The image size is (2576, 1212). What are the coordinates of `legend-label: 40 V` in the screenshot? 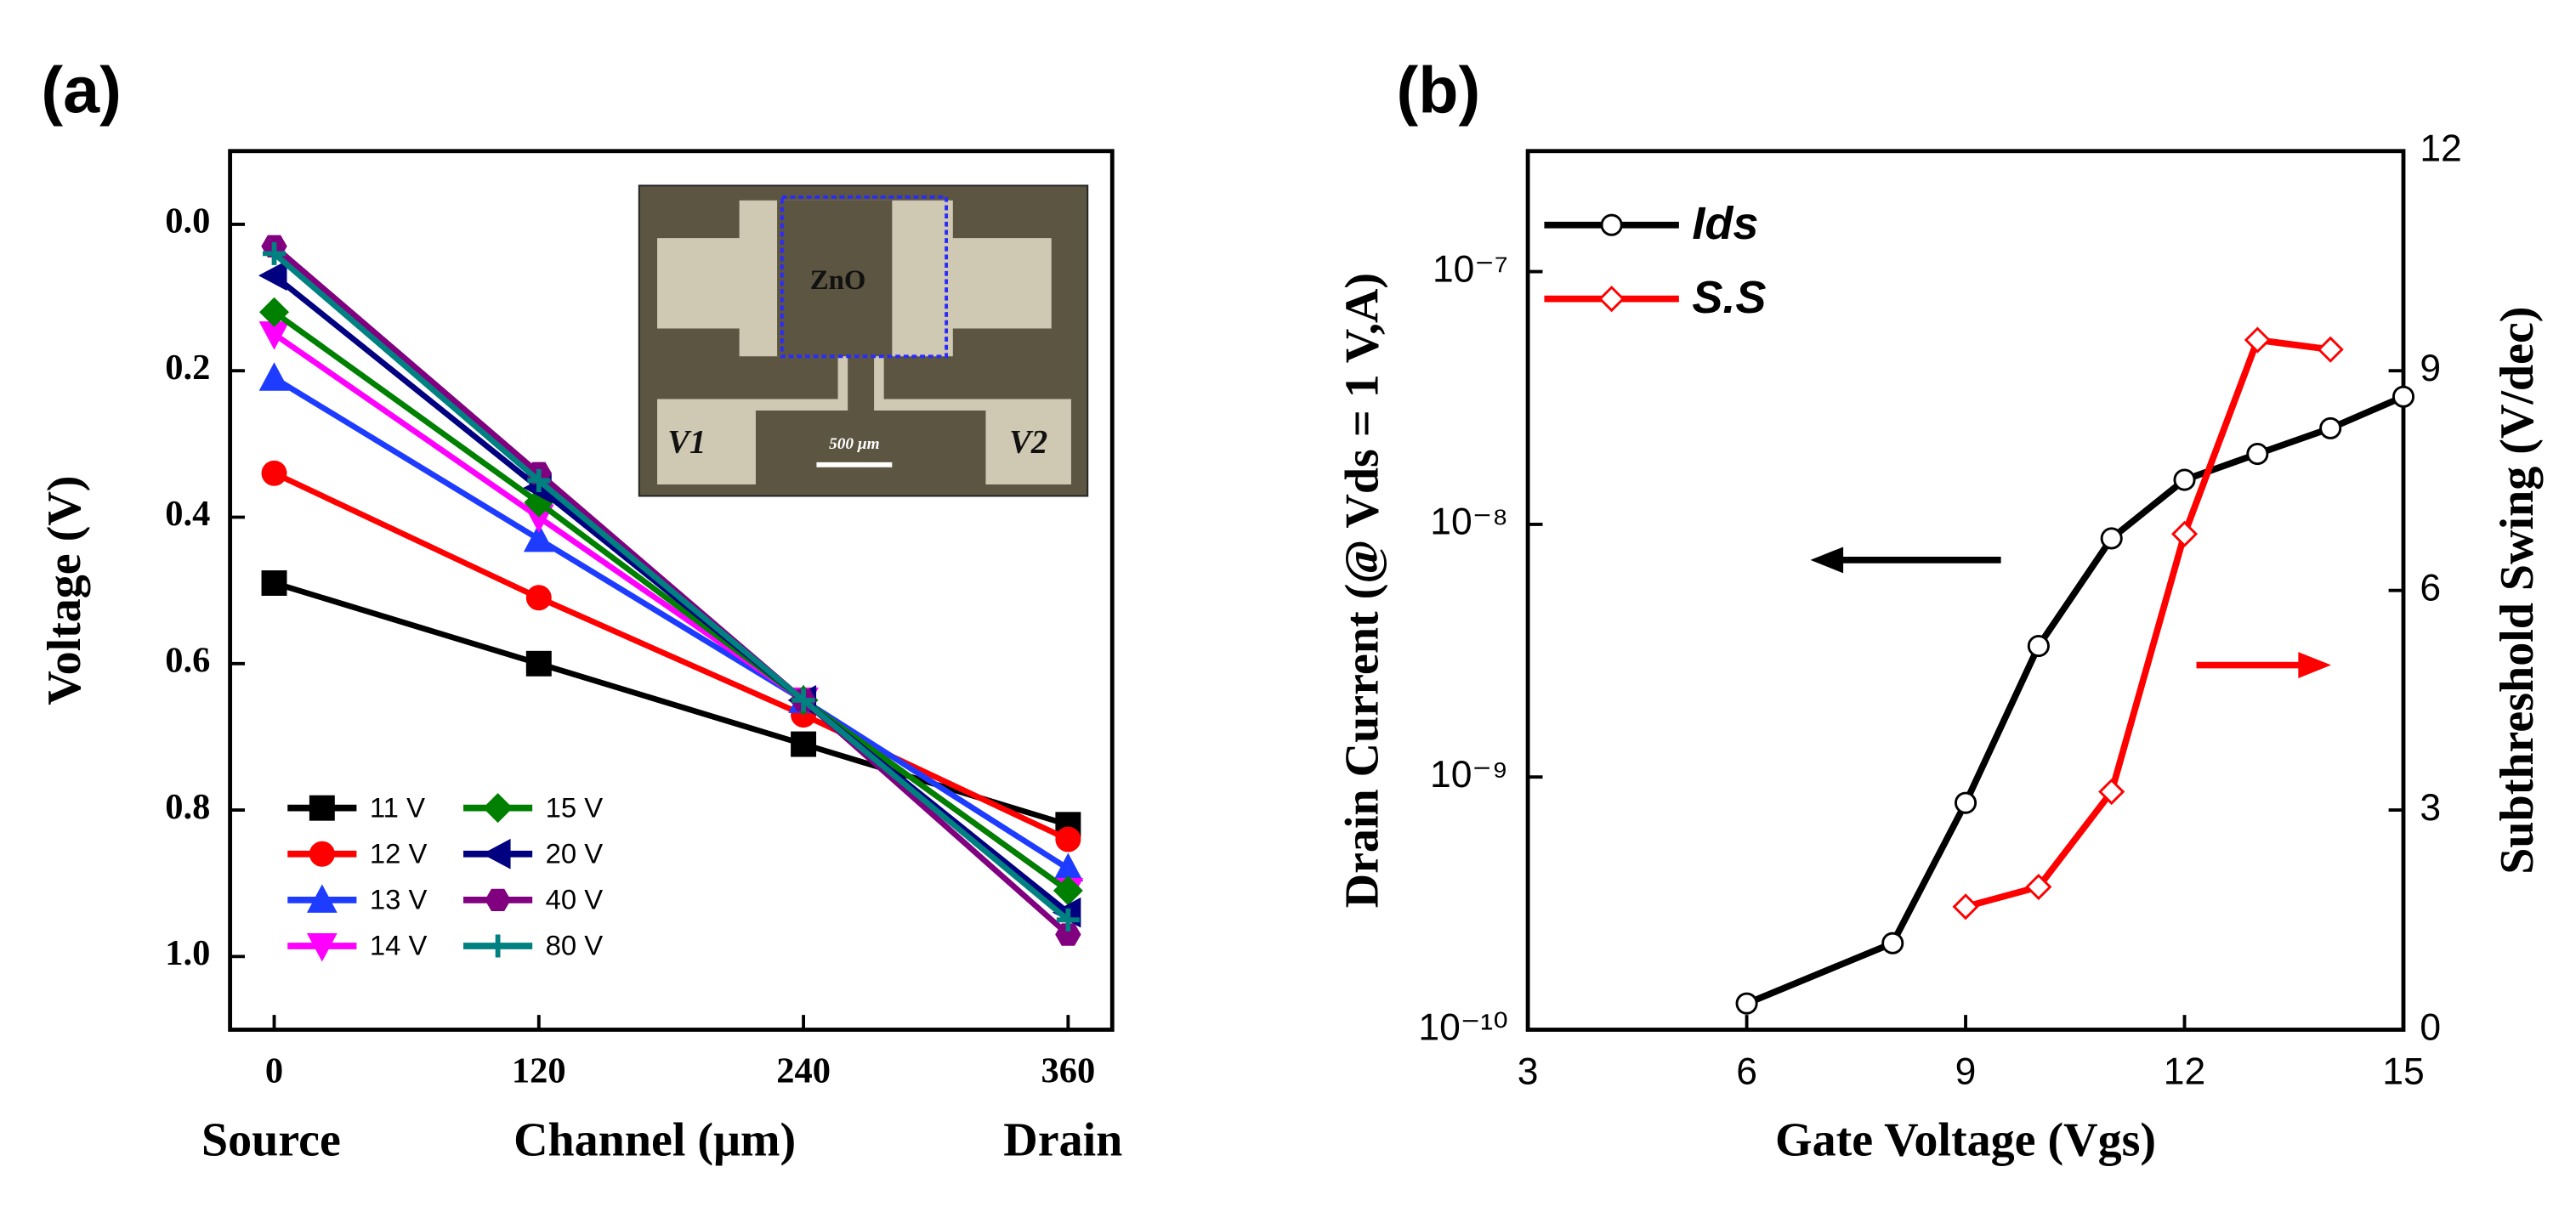 It's located at (575, 899).